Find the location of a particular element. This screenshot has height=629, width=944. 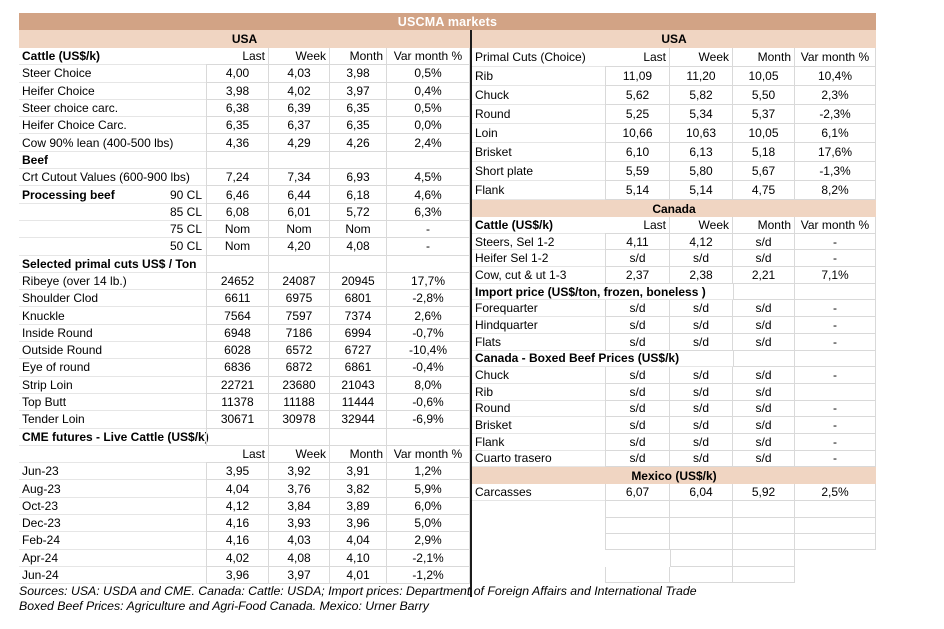

row-label: Inside Round is located at coordinates (112, 334).